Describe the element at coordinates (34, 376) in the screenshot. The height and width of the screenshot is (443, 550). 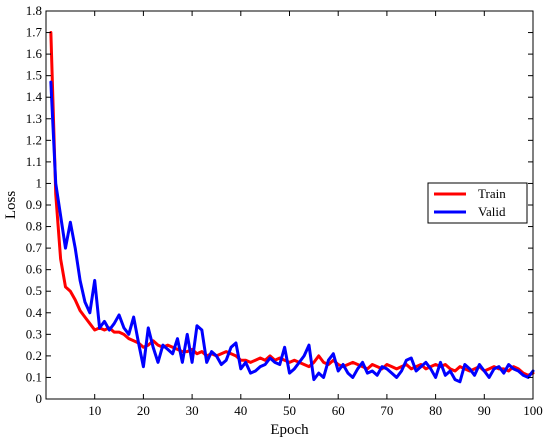
I see `y-tick-label: 0.1` at that location.